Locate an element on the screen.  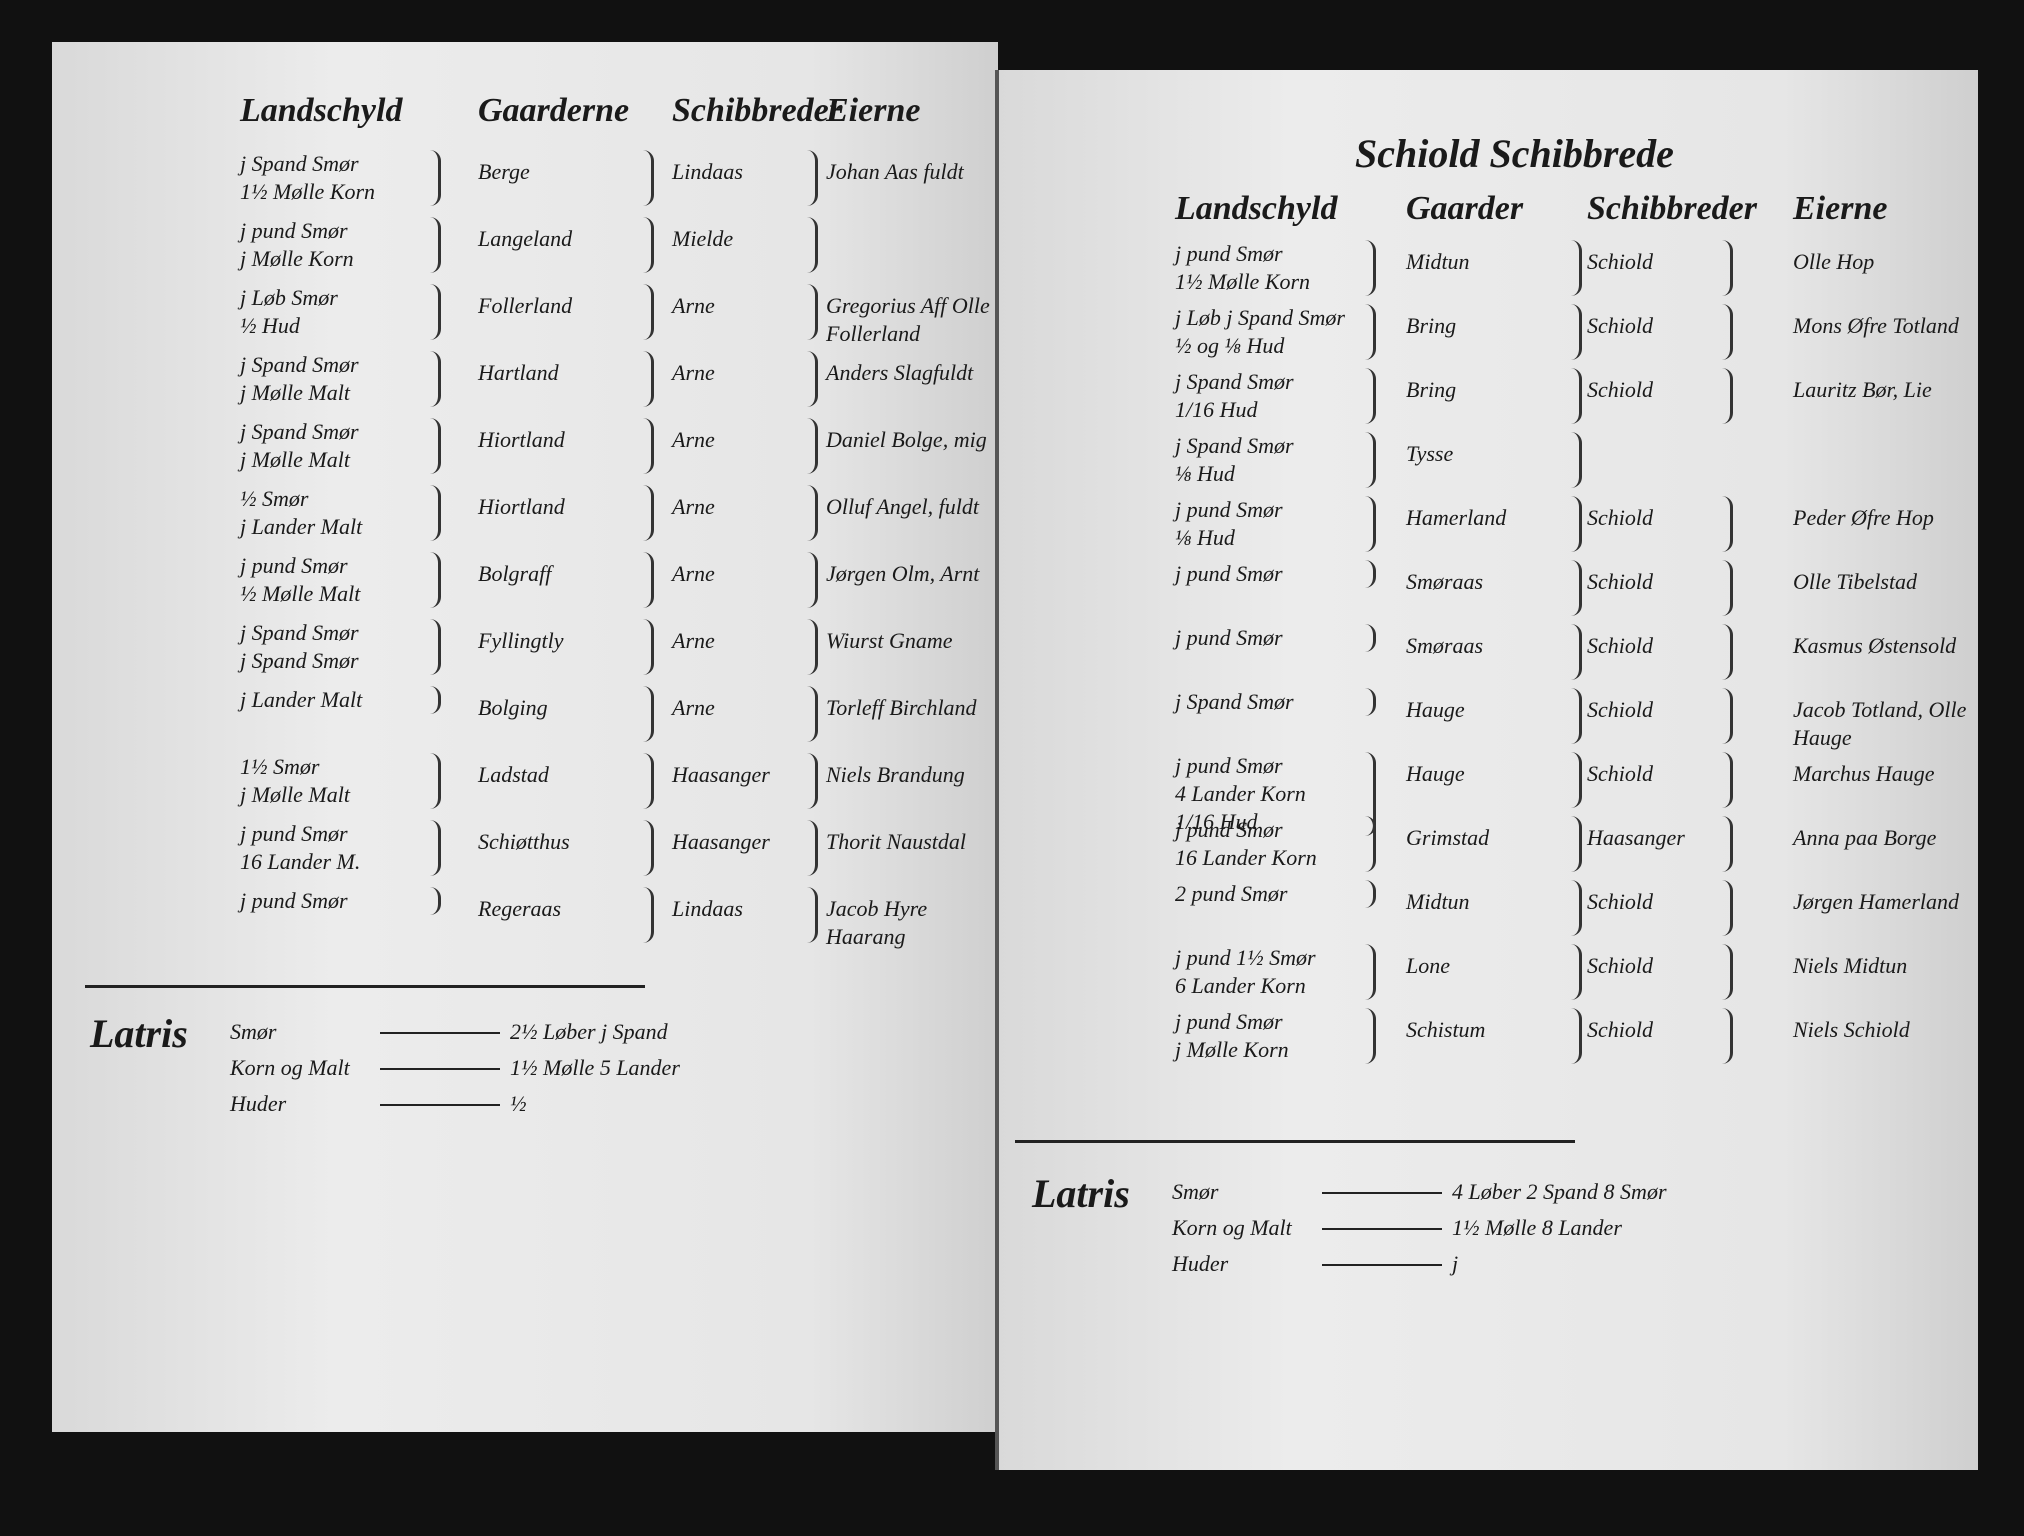
fold is located at coordinates (997, 770).